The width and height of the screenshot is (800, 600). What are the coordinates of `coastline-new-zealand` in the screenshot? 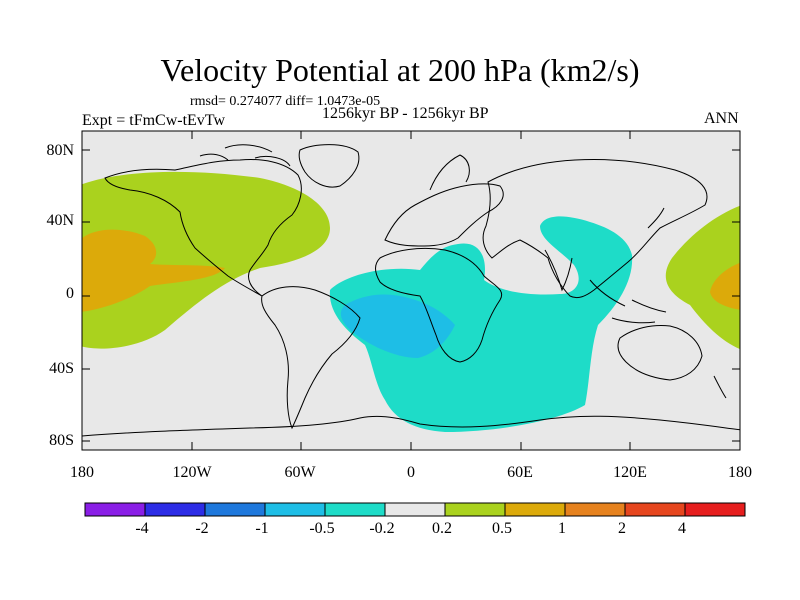 It's located at (720, 387).